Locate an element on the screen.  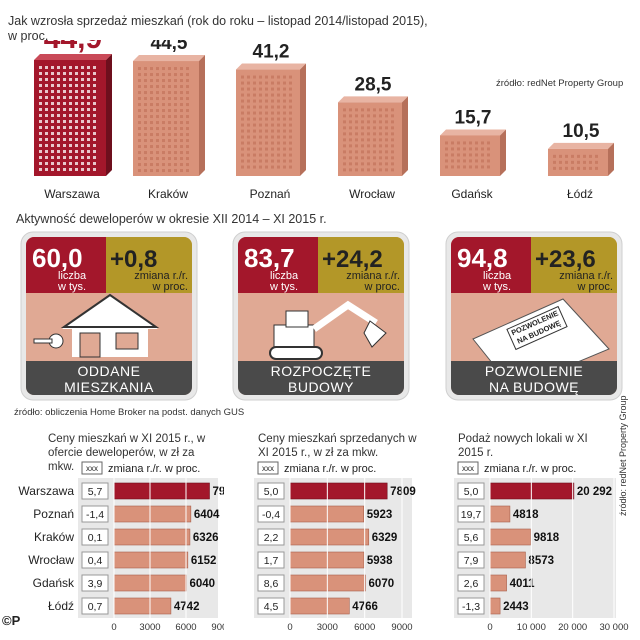
bar-value-label: 7957 is located at coordinates (218, 492).